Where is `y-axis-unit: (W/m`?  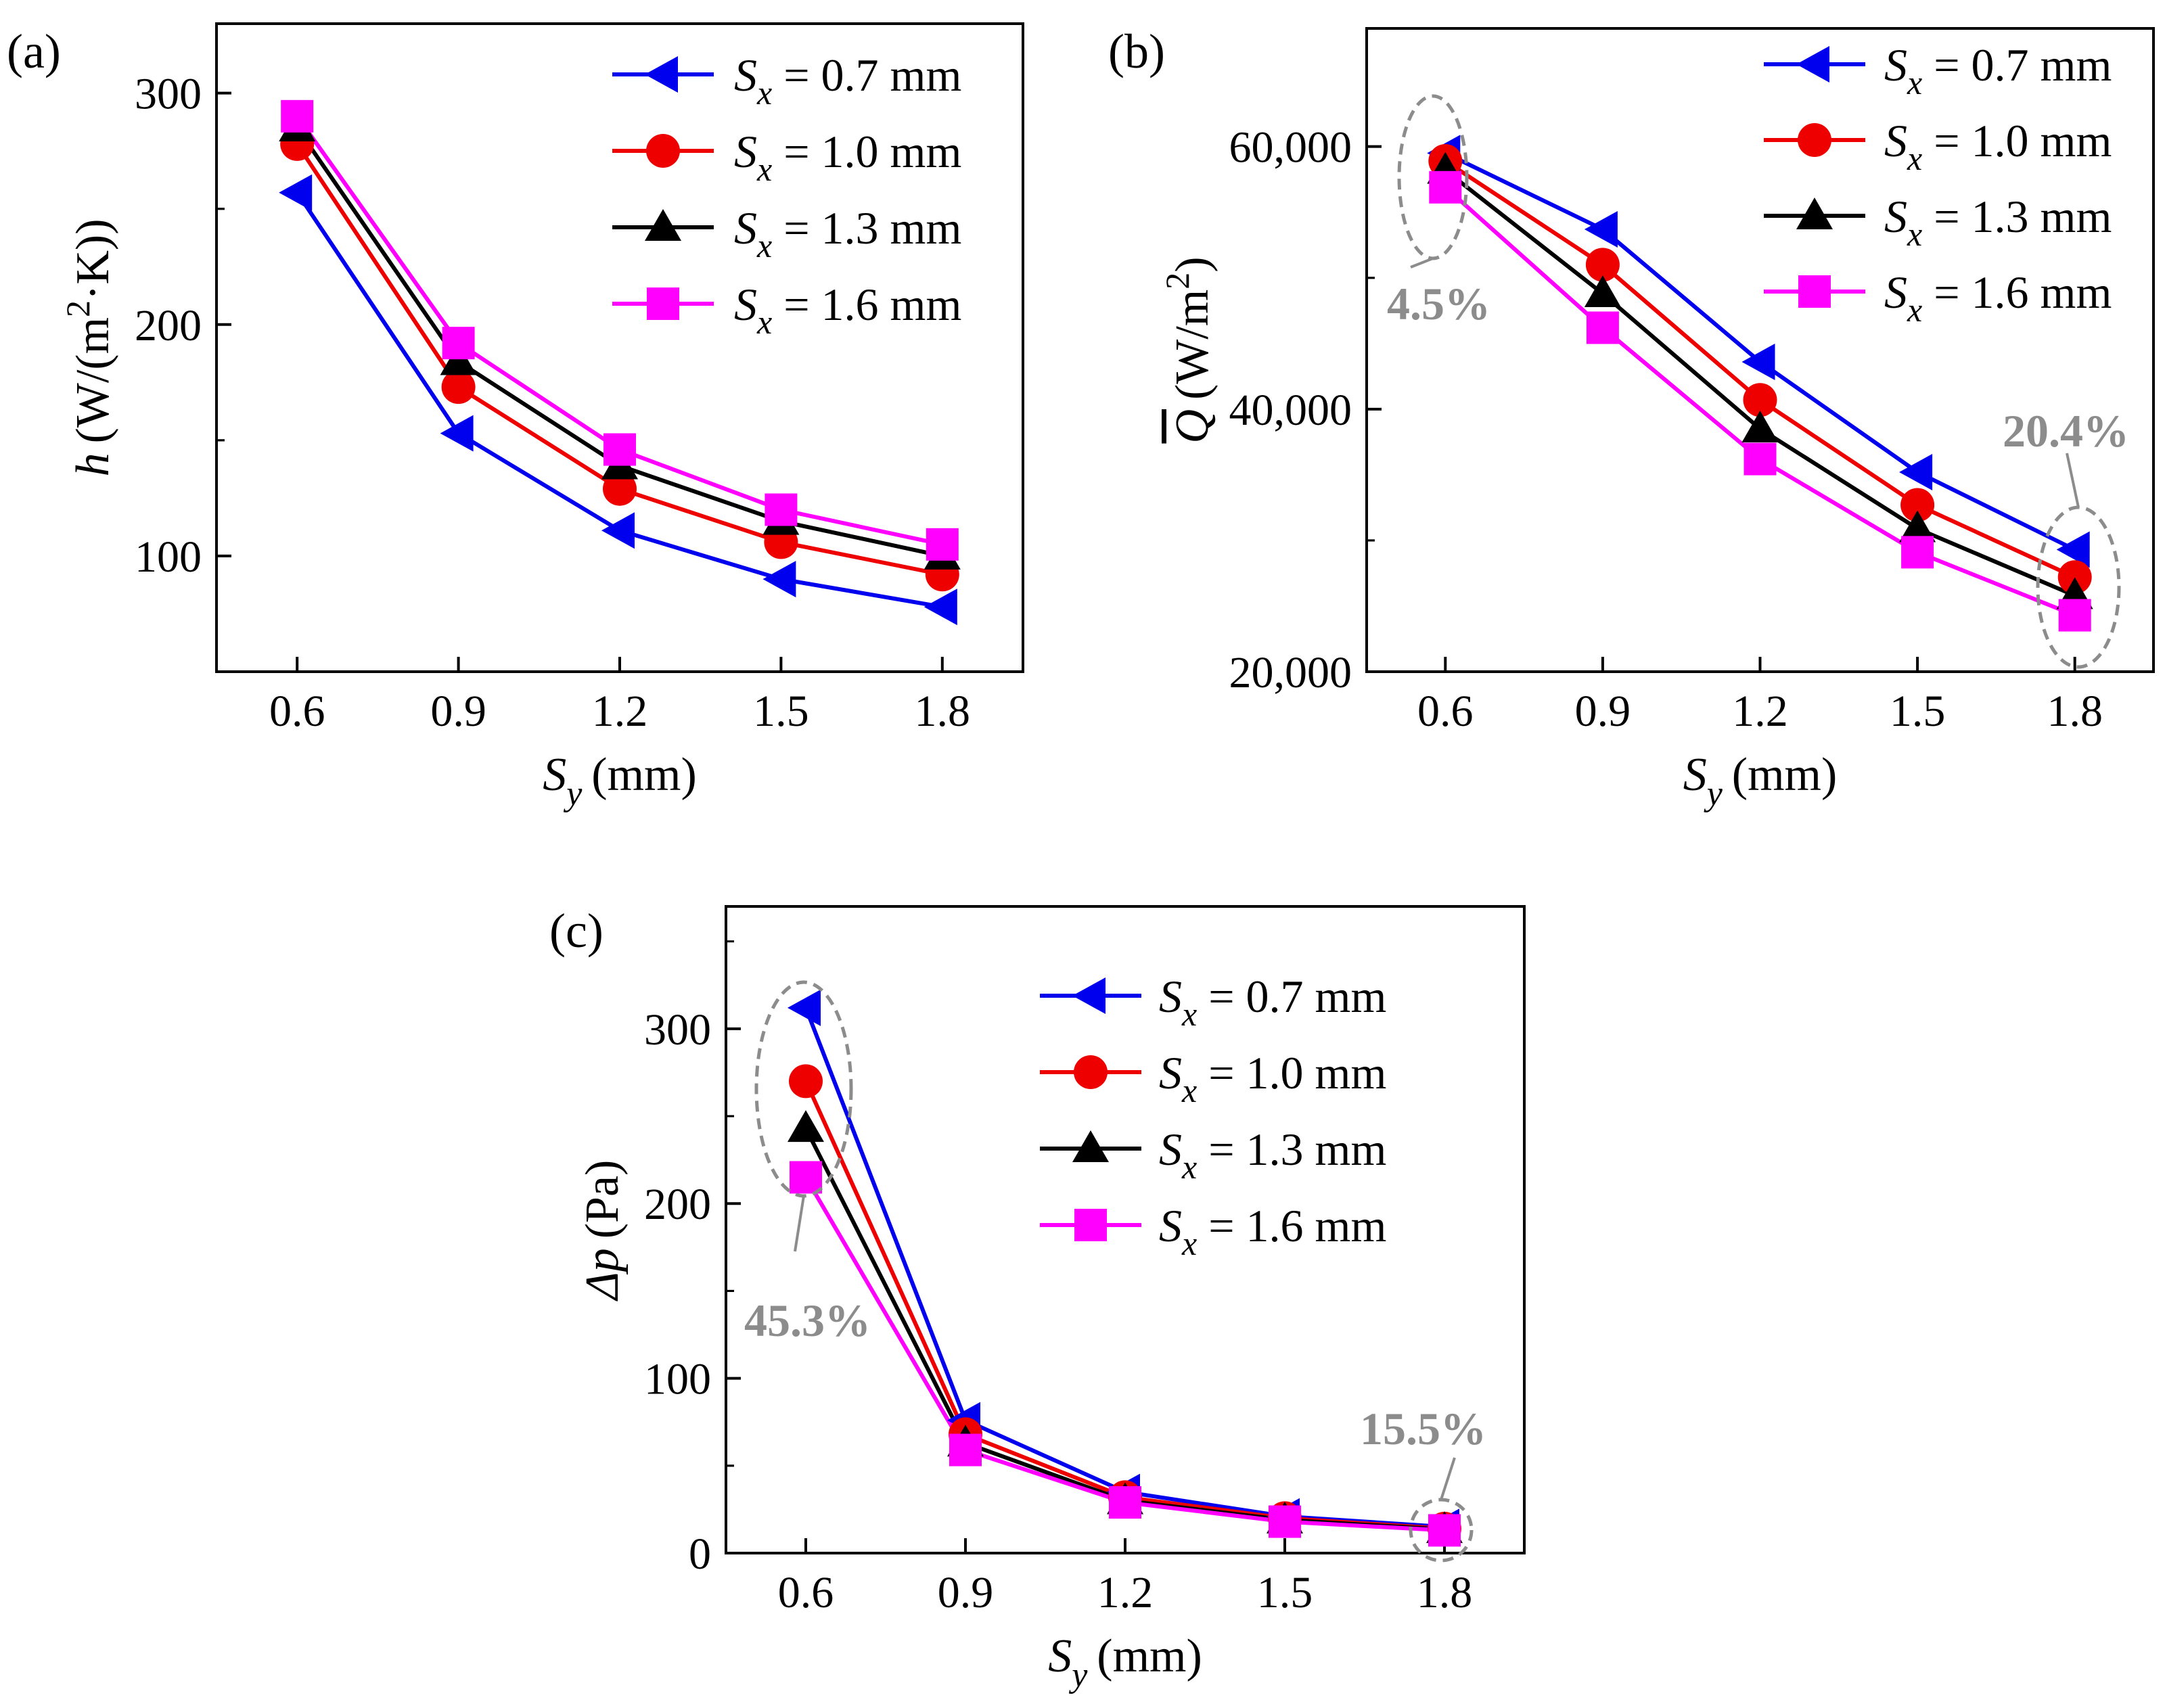
y-axis-unit: (W/m is located at coordinates (1192, 345).